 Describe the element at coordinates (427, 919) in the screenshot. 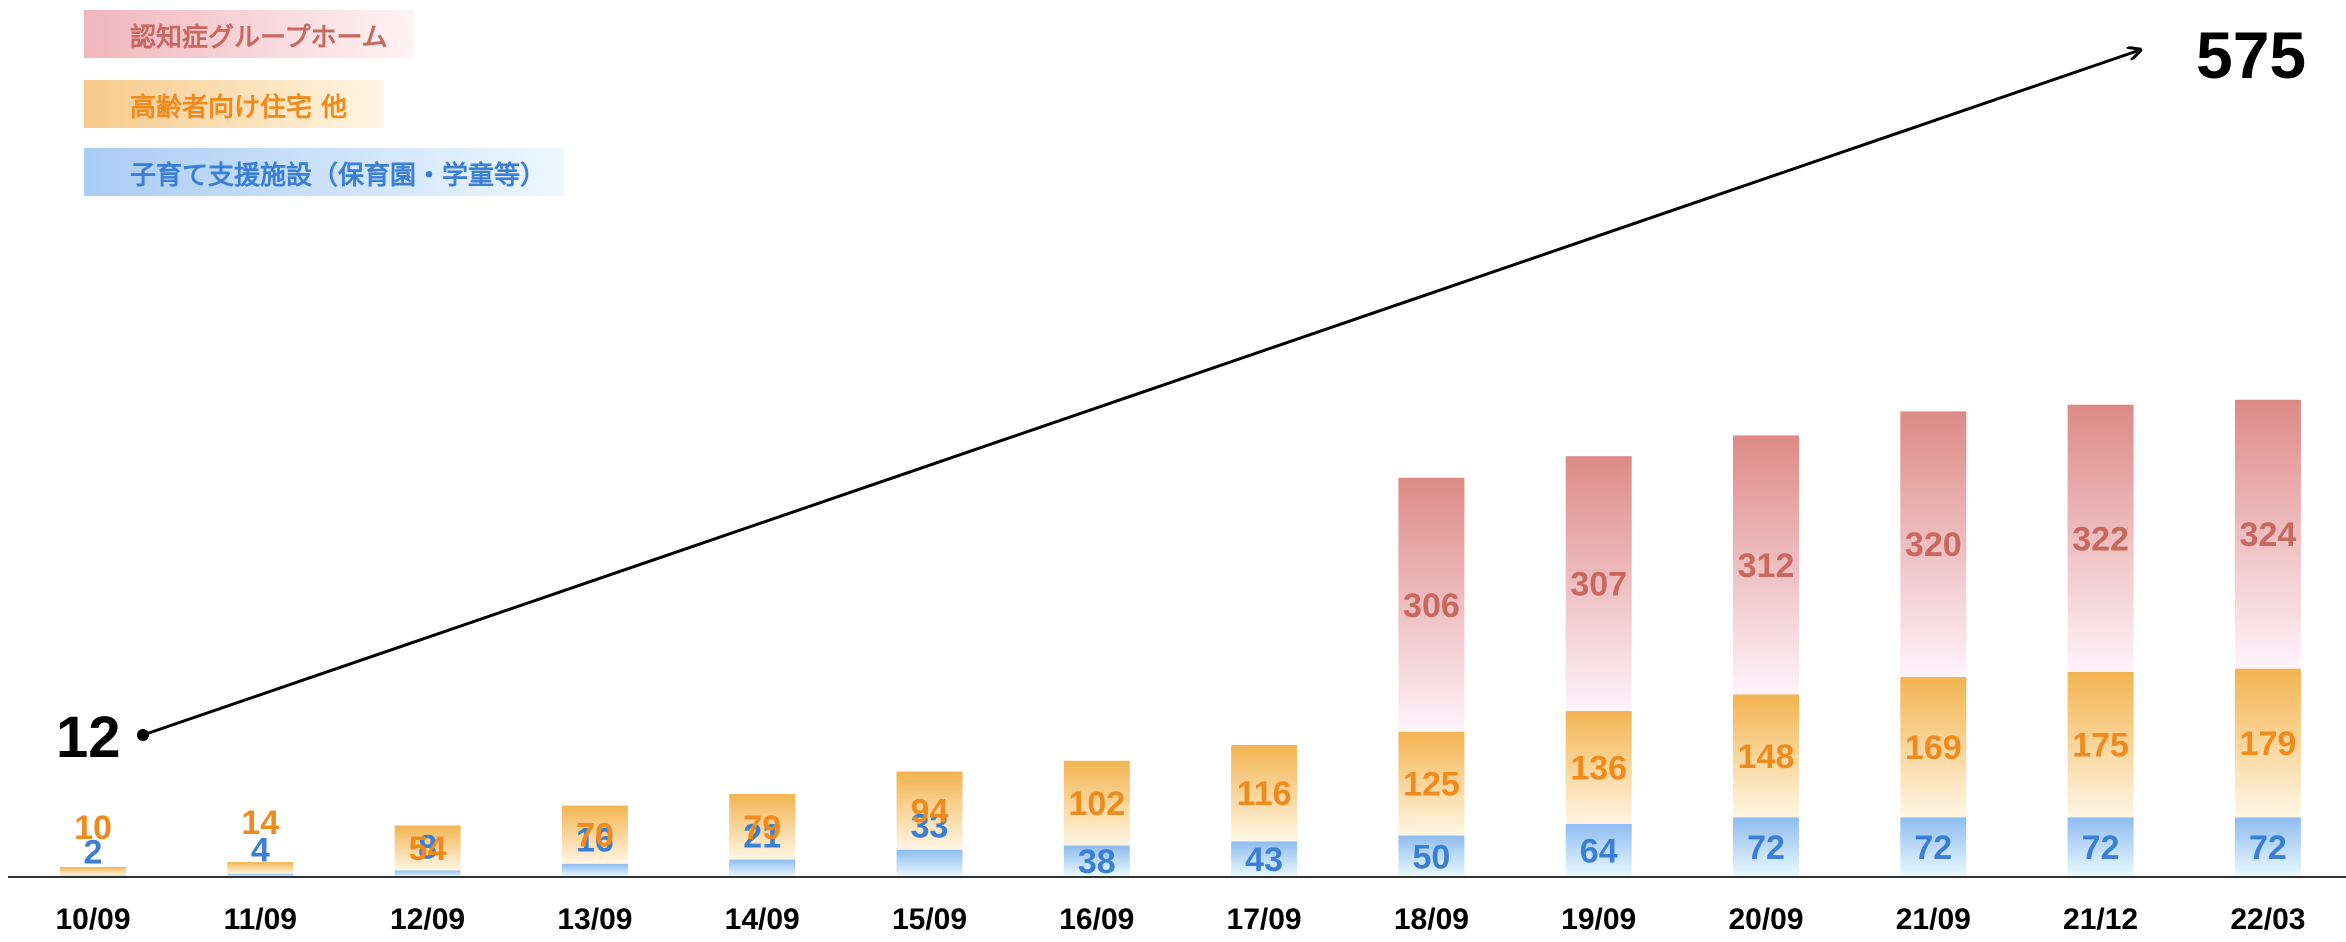

I see `x-tick-label: 12/09` at that location.